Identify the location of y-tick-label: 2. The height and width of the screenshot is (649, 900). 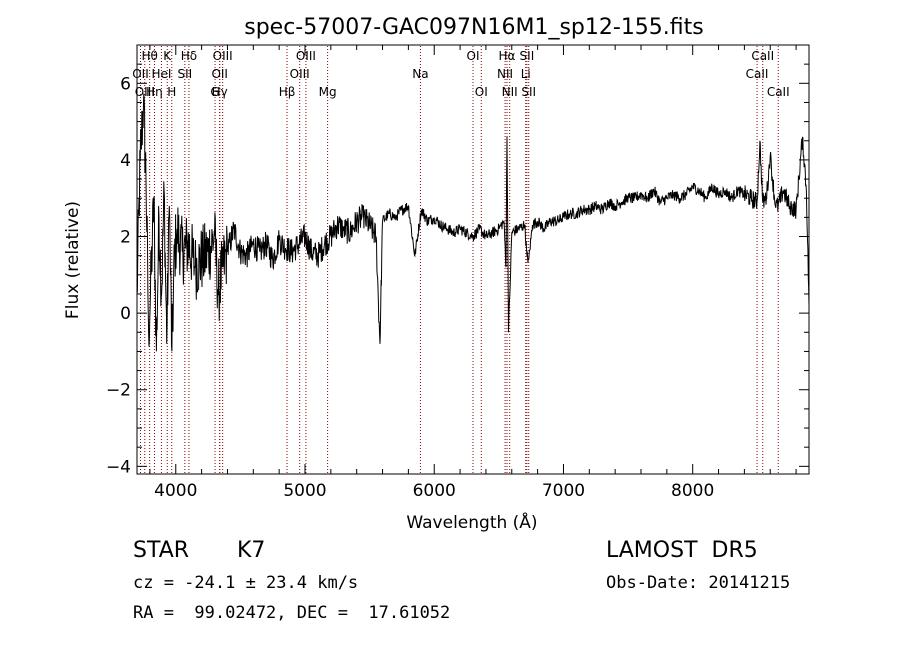
(125, 238).